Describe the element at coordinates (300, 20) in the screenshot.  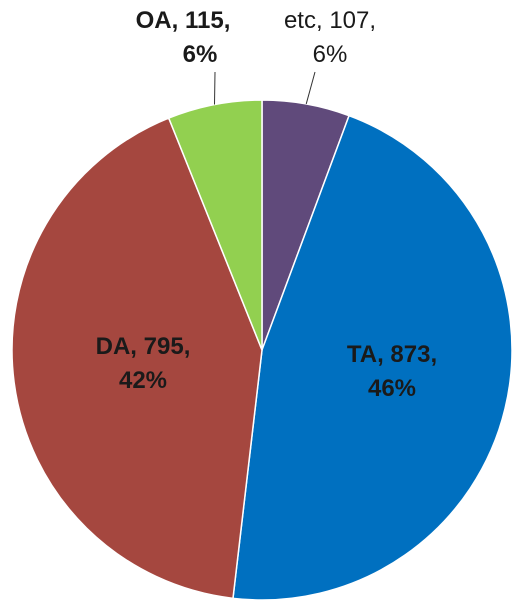
I see `label-category: etc` at that location.